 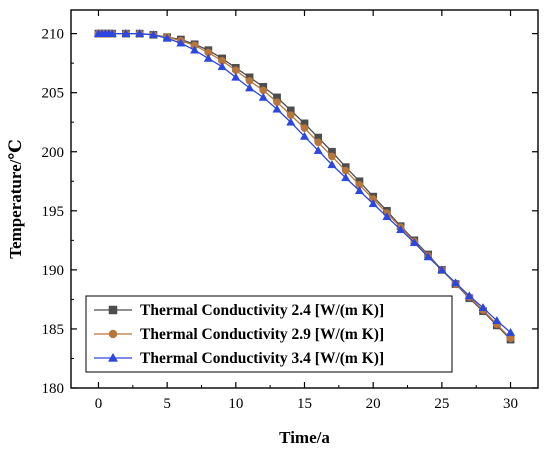 What do you see at coordinates (304, 404) in the screenshot?
I see `x-tick-label: 15` at bounding box center [304, 404].